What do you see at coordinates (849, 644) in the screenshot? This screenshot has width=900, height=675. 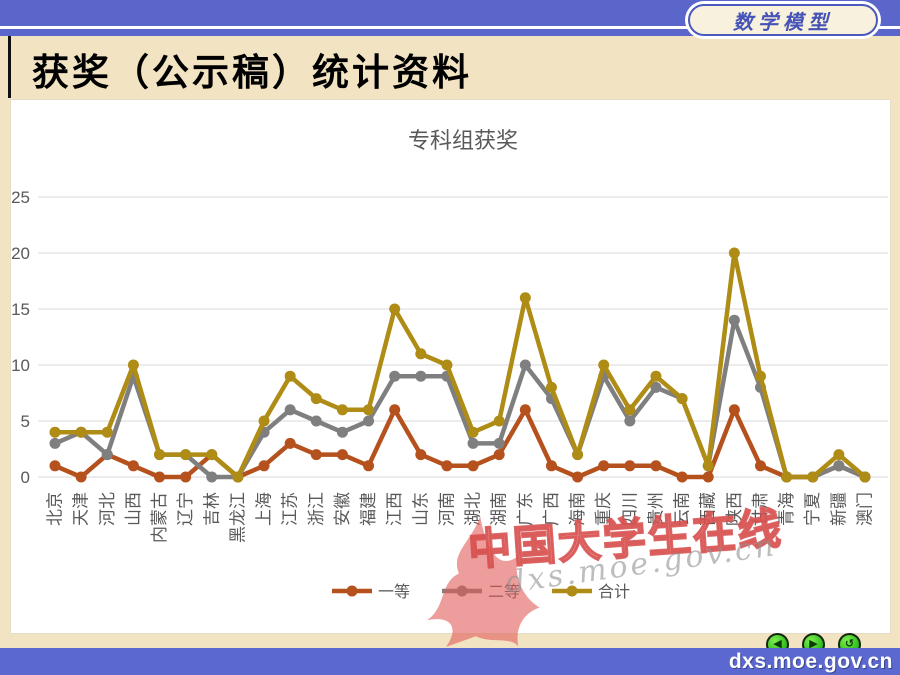 I see `return-icon: ↺` at bounding box center [849, 644].